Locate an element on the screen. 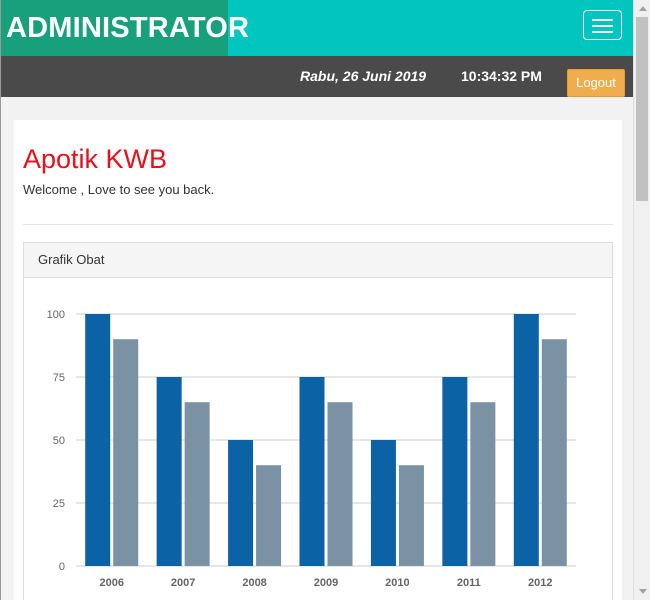 This screenshot has width=650, height=600. y-tick-label: 75 is located at coordinates (59, 378).